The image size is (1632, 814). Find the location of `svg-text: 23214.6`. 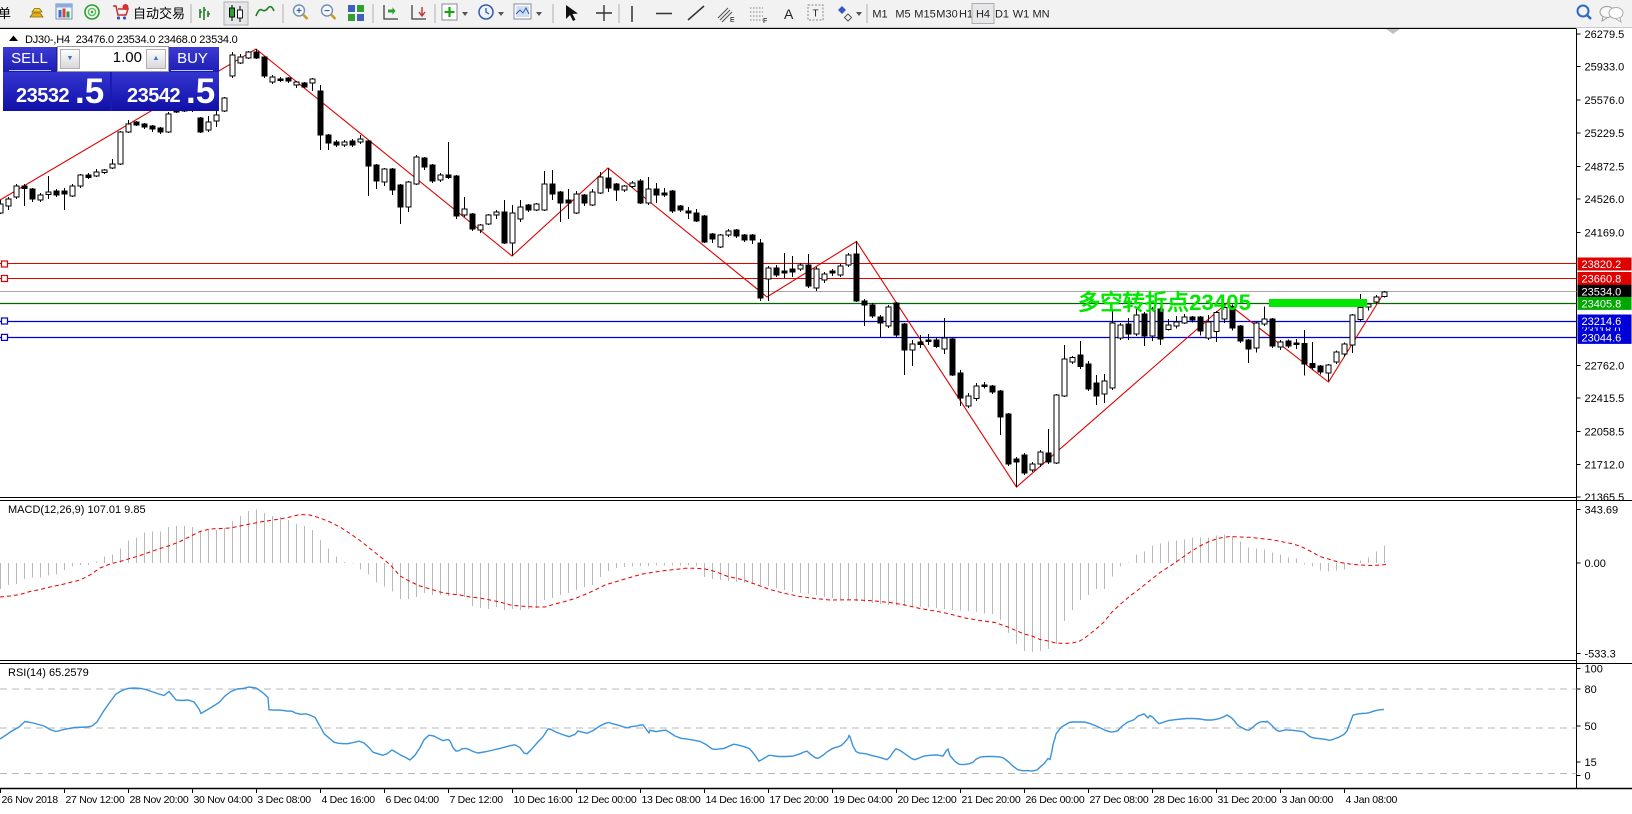

svg-text: 23214.6 is located at coordinates (1602, 322).